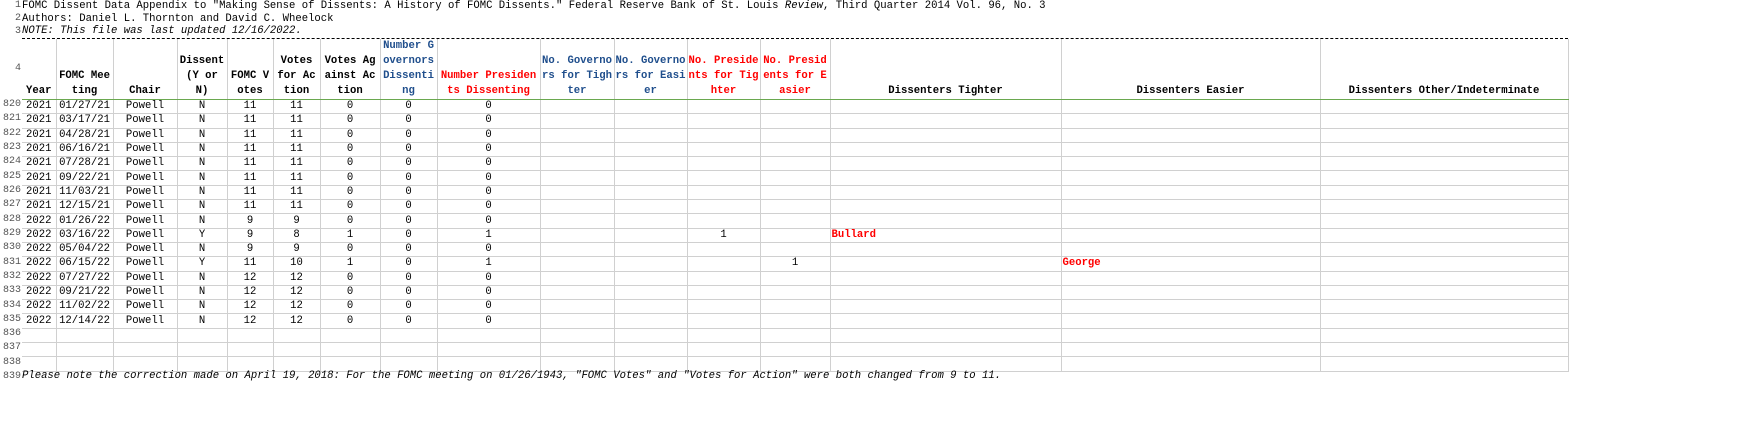  What do you see at coordinates (250, 221) in the screenshot?
I see `cell: 9` at bounding box center [250, 221].